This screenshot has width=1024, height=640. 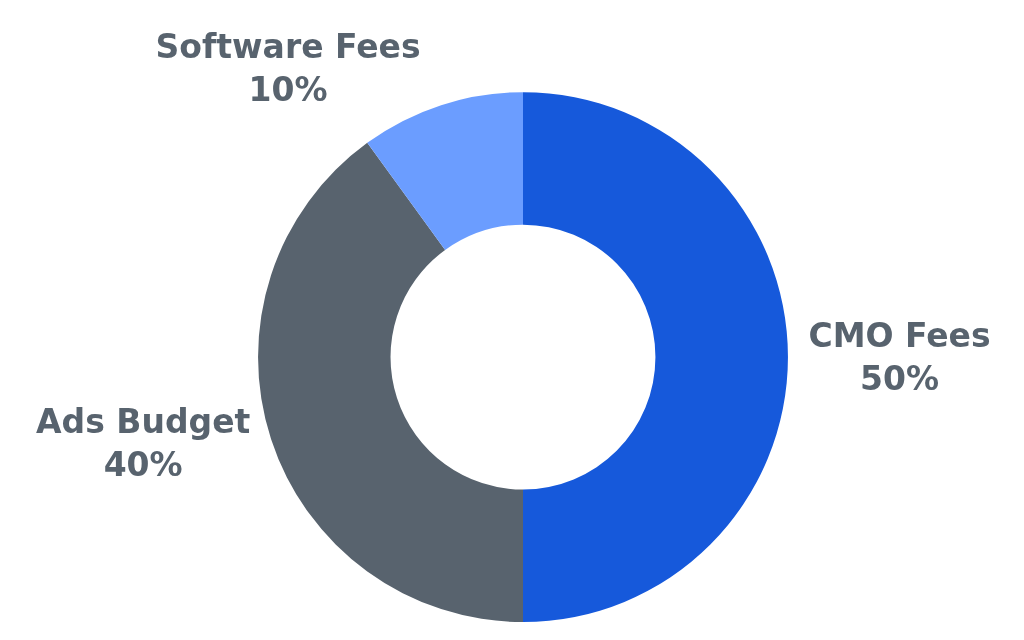 I want to click on data-label: 50%, so click(x=900, y=379).